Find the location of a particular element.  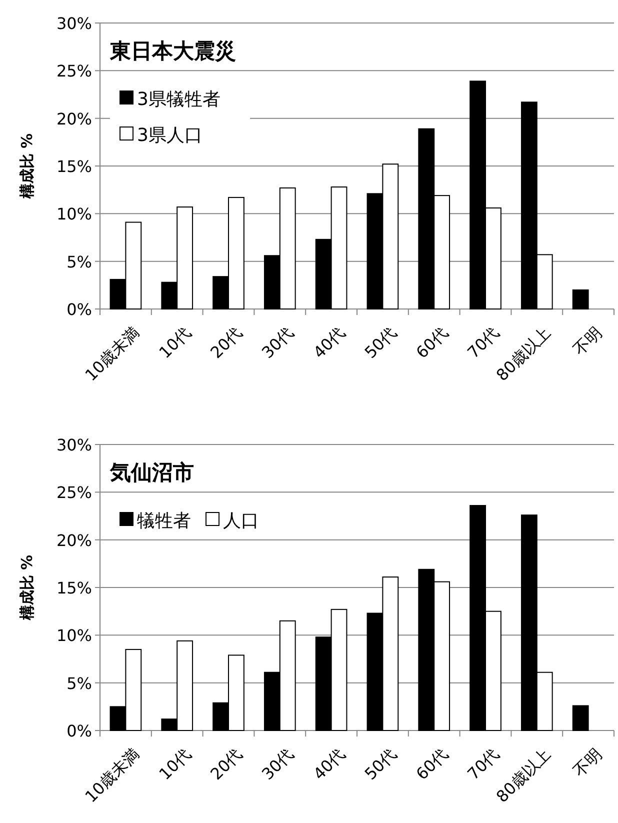

legend-label: 3県犠牲者 is located at coordinates (178, 99).